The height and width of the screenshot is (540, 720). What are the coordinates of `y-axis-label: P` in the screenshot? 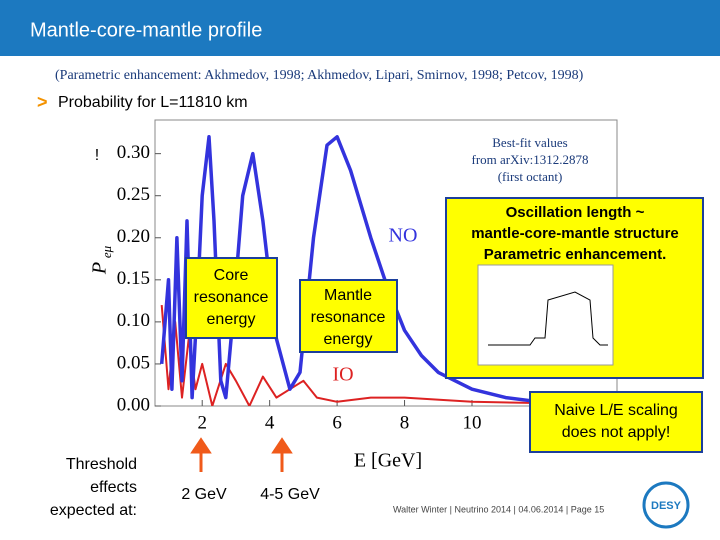 It's located at (100, 268).